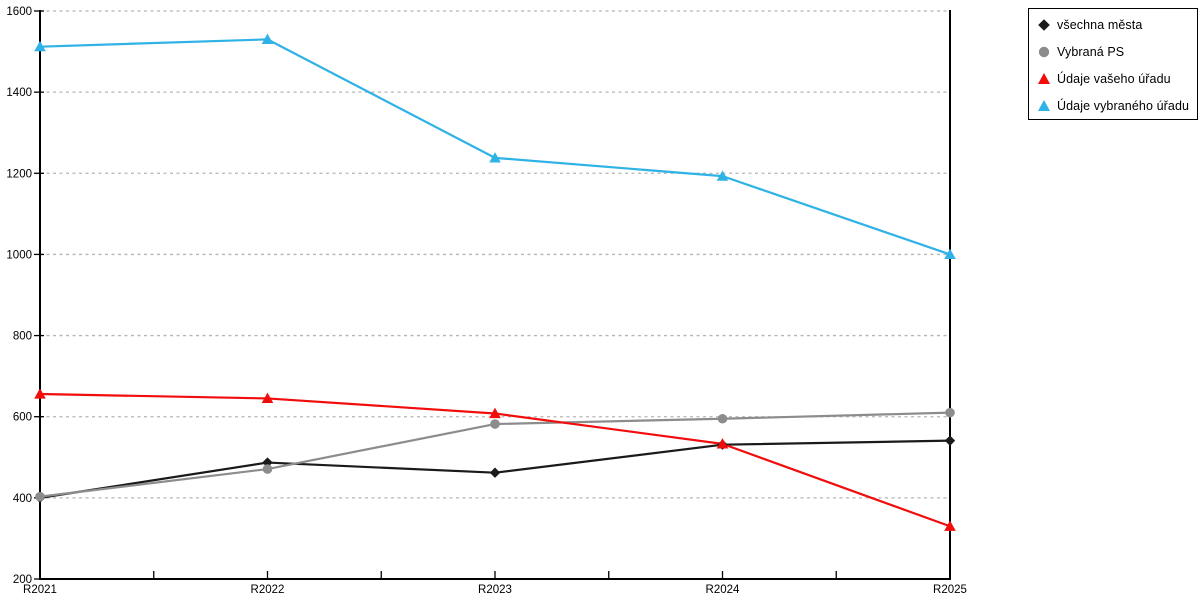 Image resolution: width=1200 pixels, height=600 pixels. I want to click on legend-label: Vybraná PS, so click(1091, 51).